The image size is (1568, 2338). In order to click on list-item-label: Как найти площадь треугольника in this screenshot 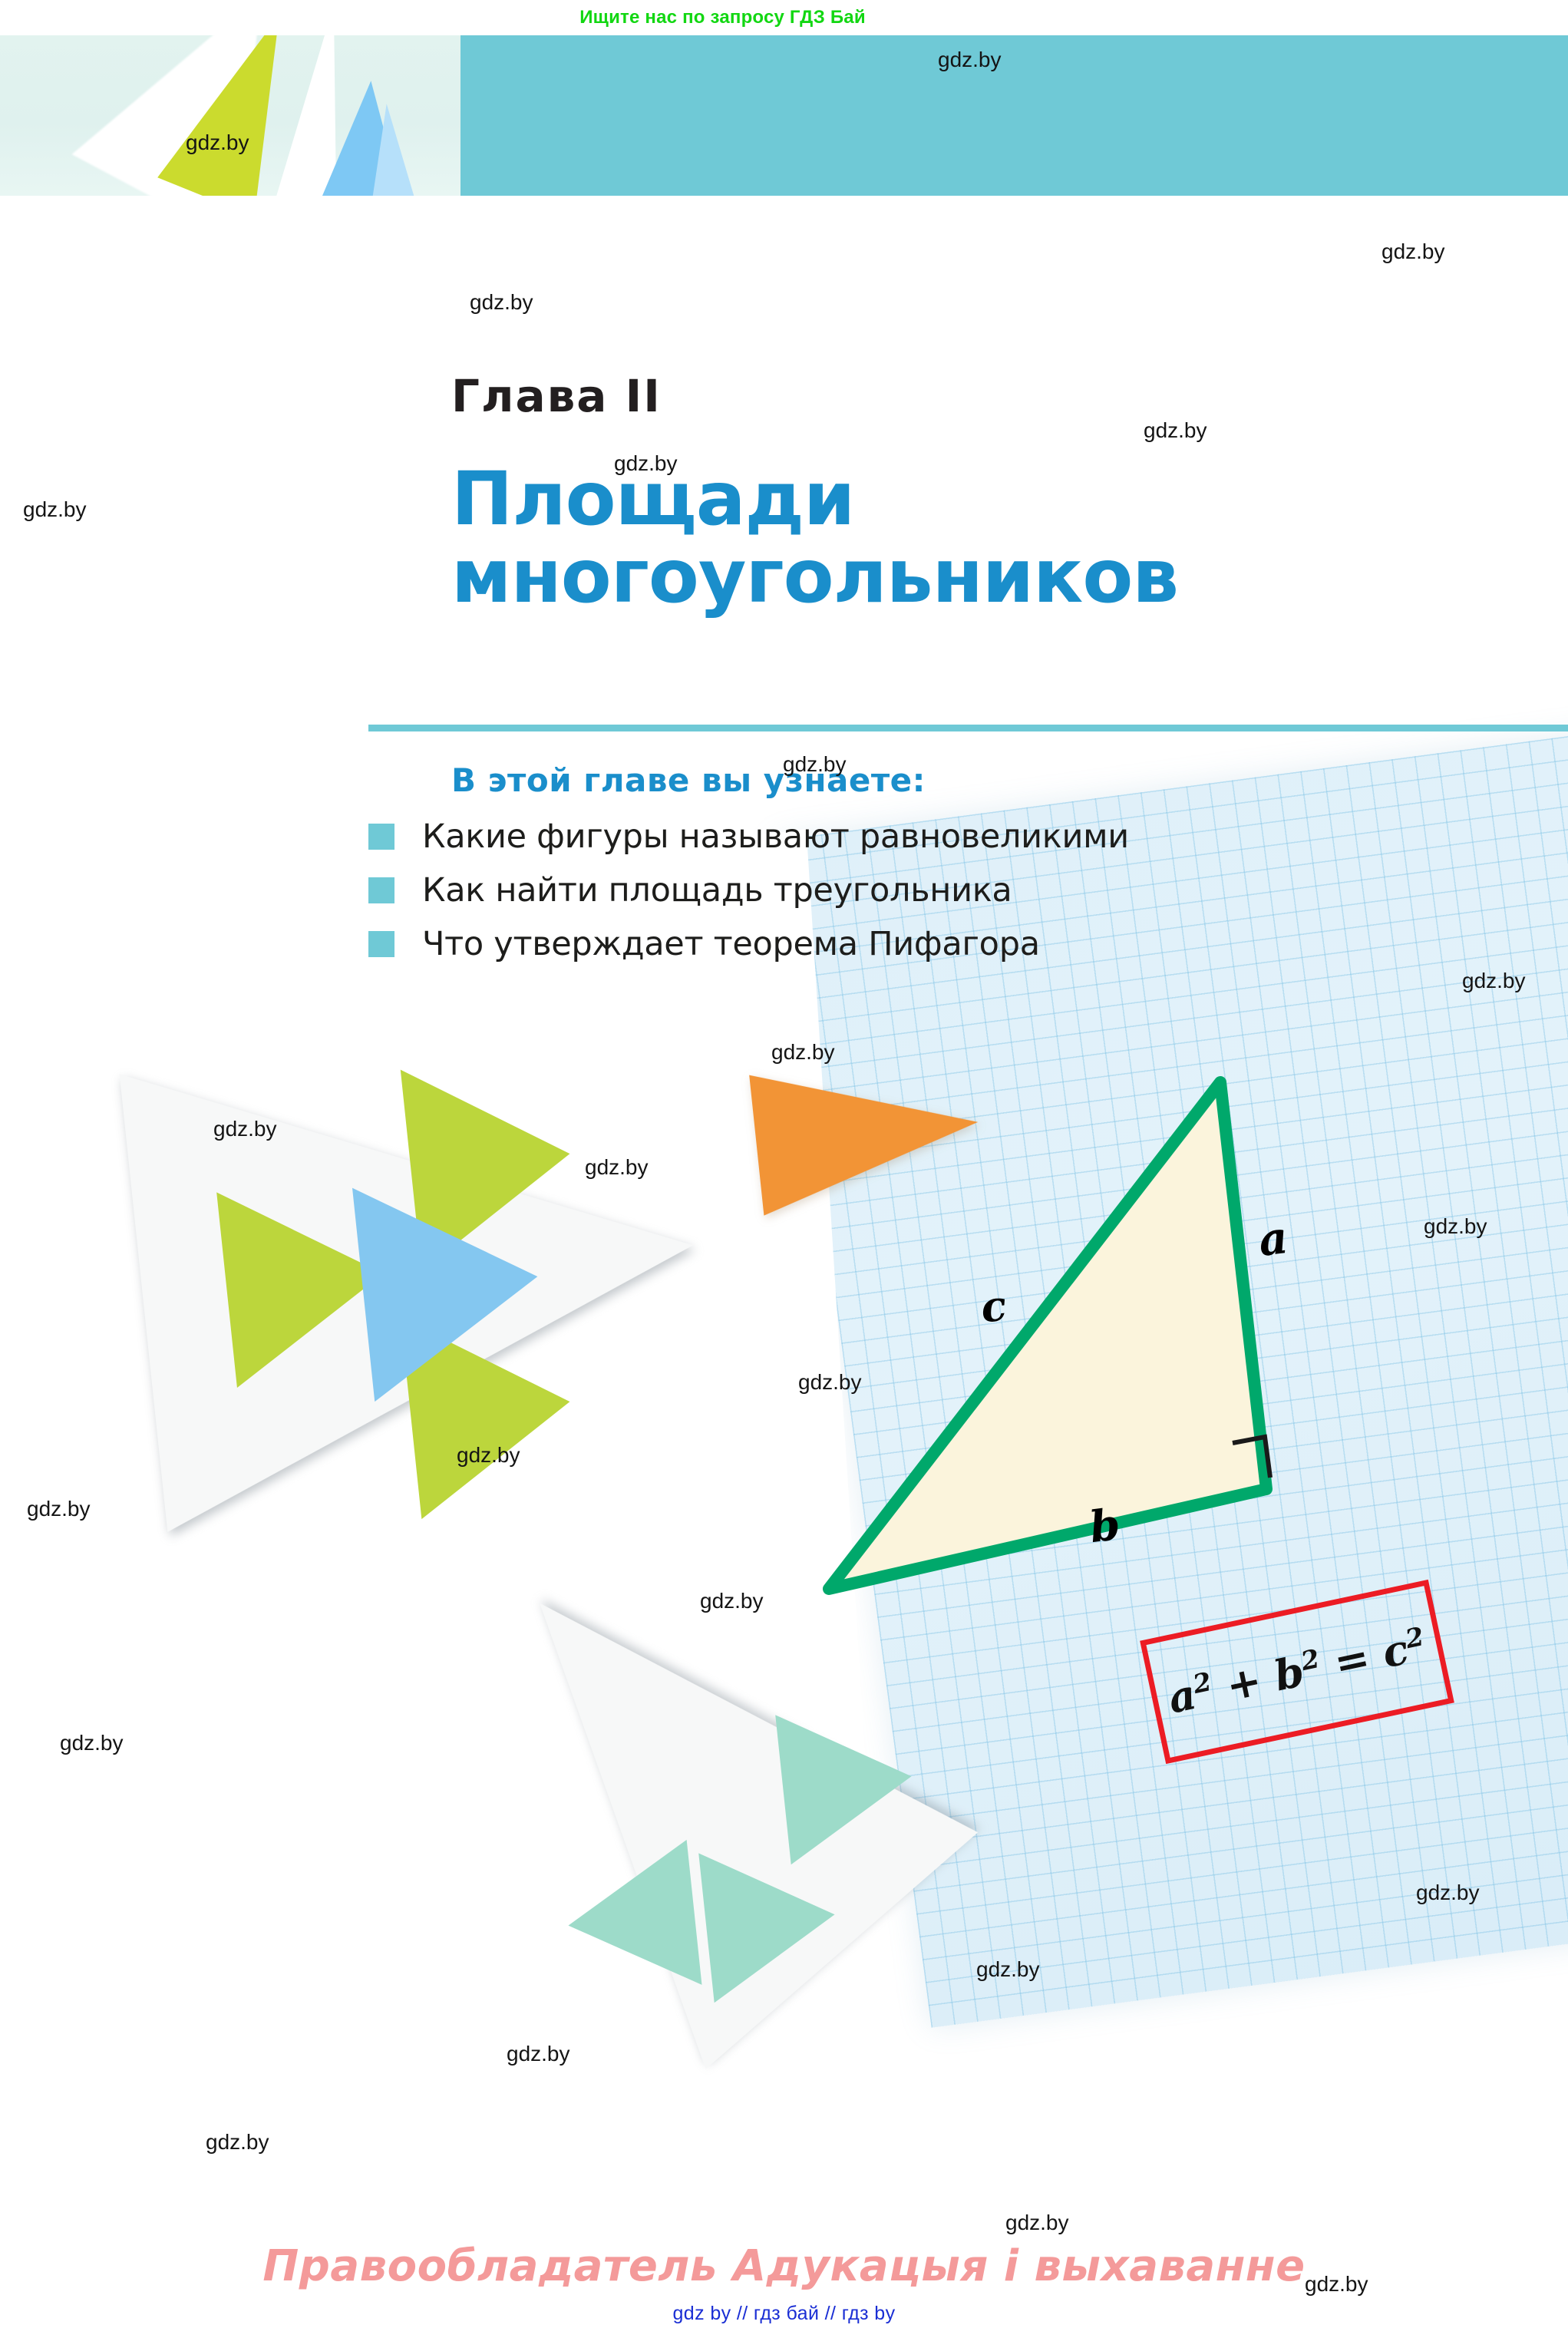, I will do `click(717, 891)`.